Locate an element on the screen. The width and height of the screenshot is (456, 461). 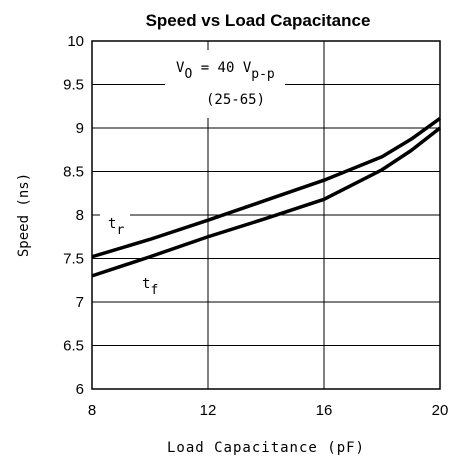
chart-title: Speed vs Load Capacitance is located at coordinates (258, 20).